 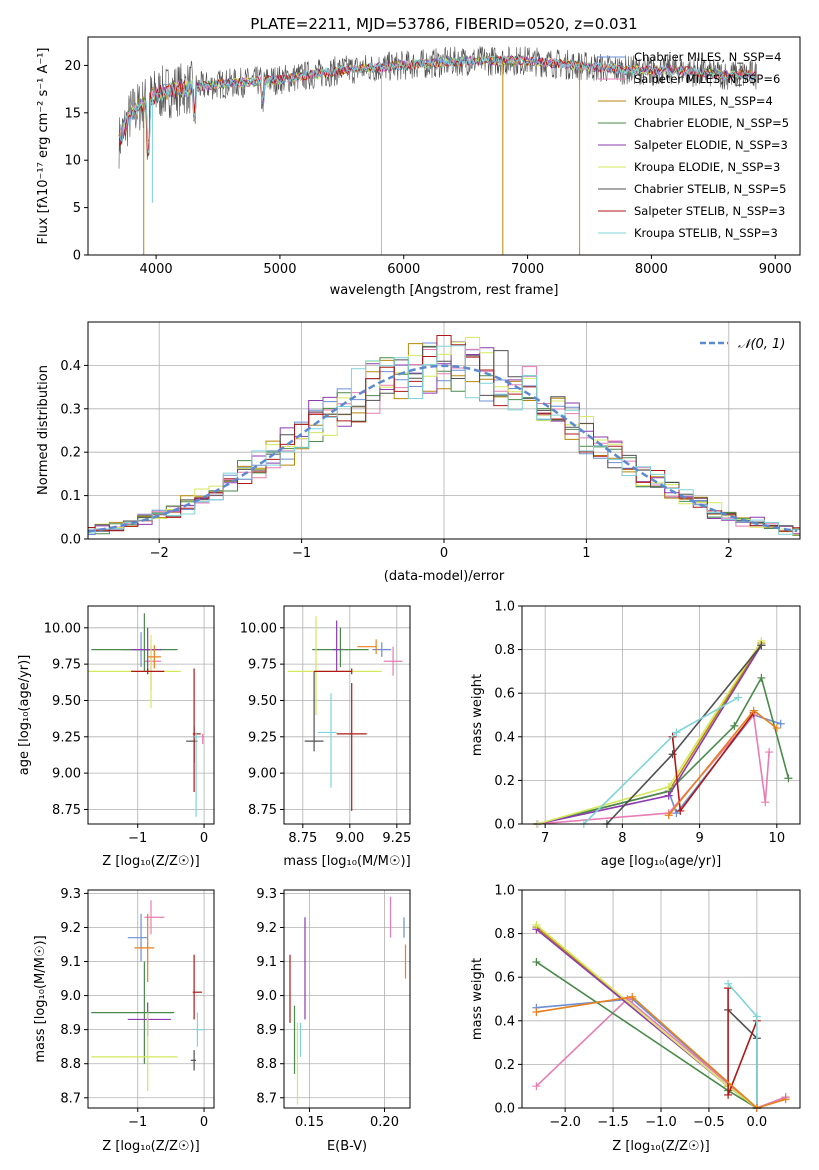 What do you see at coordinates (444, 576) in the screenshot?
I see `residuals-xlabel: (data-model)/error` at bounding box center [444, 576].